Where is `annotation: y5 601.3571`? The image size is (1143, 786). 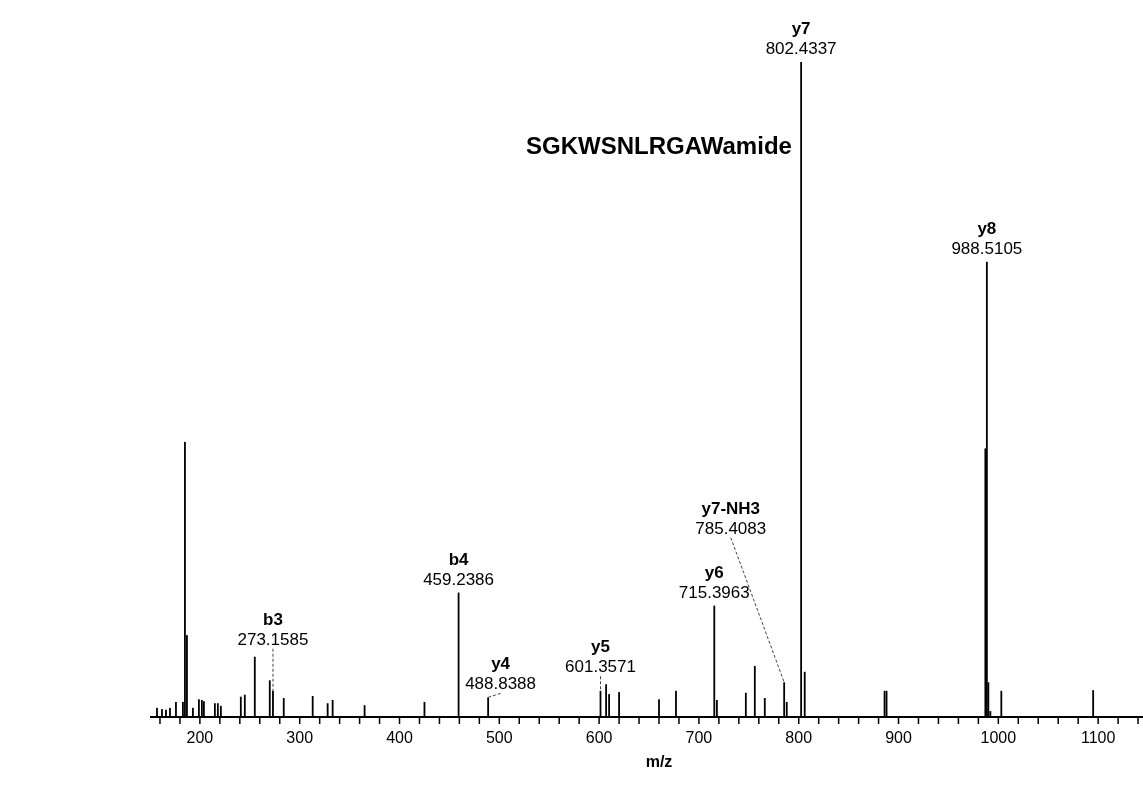 annotation: y5 601.3571 is located at coordinates (600, 657).